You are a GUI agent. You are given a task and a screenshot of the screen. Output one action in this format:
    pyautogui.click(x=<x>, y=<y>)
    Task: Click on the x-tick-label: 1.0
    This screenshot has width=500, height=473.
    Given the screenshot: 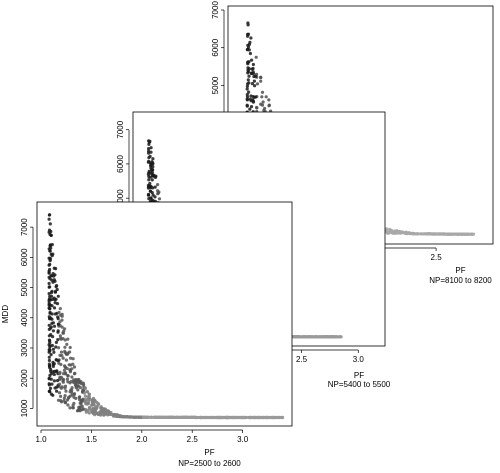 What is the action you would take?
    pyautogui.click(x=41, y=439)
    